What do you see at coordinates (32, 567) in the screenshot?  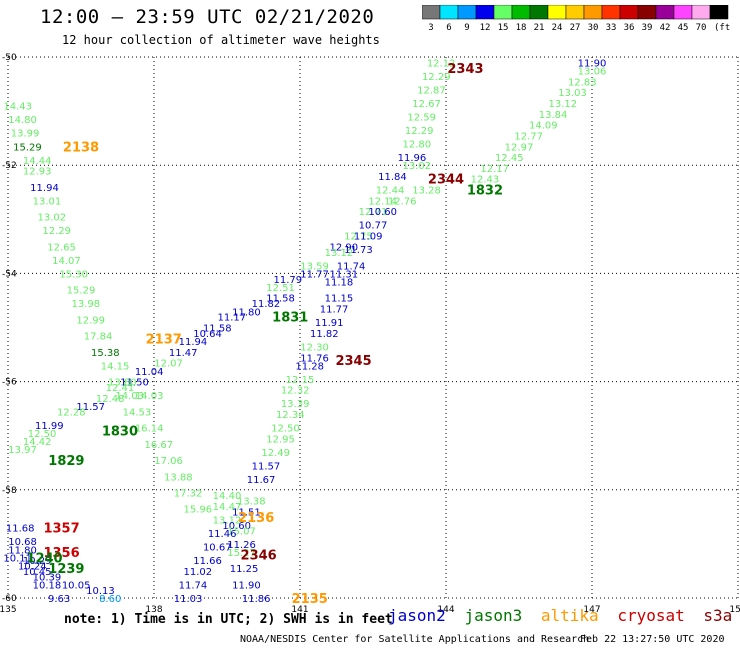 I see `wave-height-label: 10.24` at bounding box center [32, 567].